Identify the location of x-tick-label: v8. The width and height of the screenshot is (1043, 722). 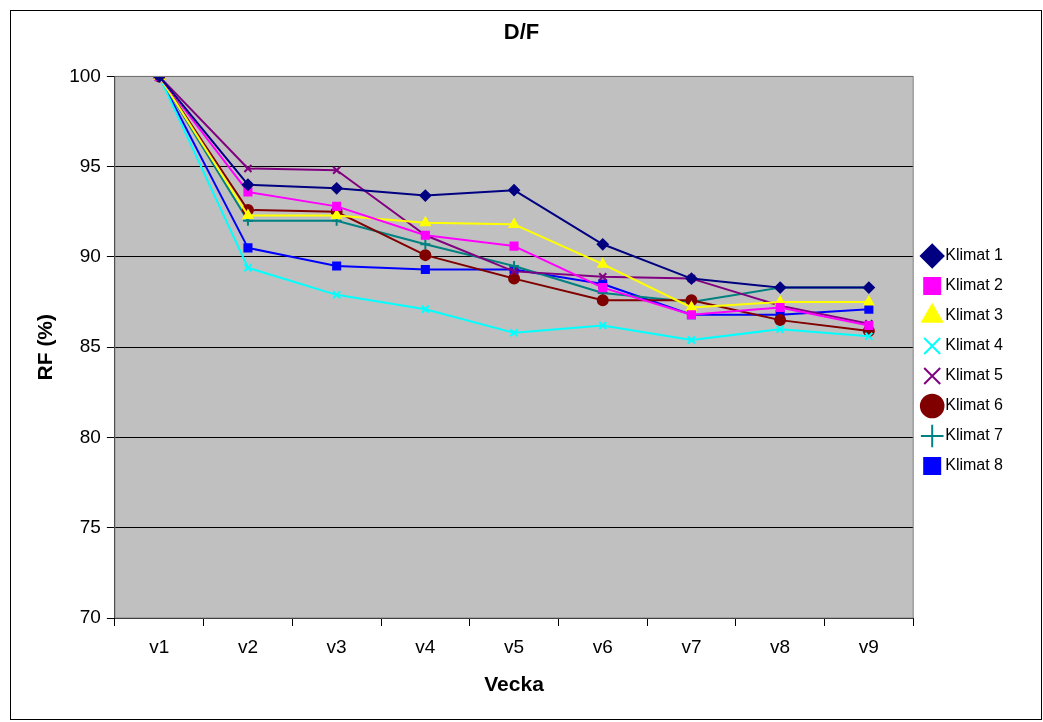
(780, 646).